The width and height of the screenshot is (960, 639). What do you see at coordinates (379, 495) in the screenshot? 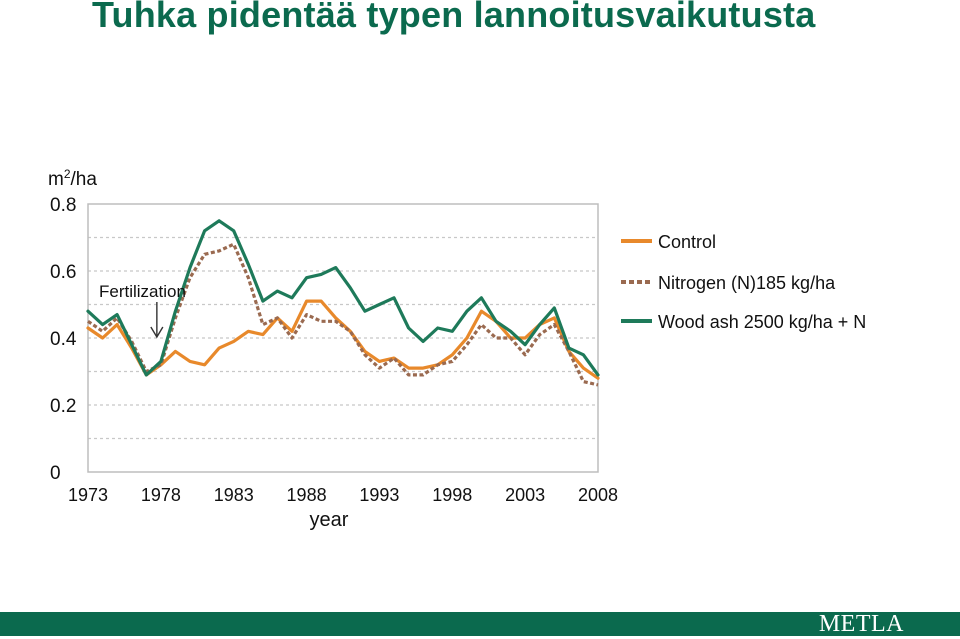
I see `x-tick-label: 1993` at bounding box center [379, 495].